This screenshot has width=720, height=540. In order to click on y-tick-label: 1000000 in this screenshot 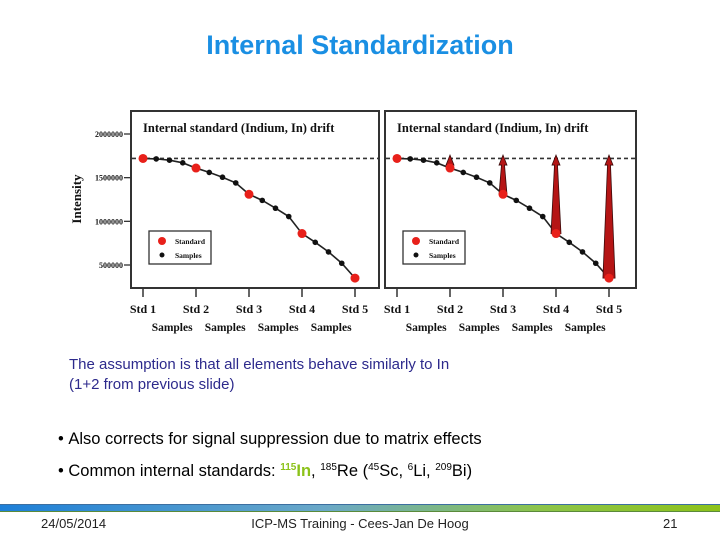, I will do `click(109, 221)`.